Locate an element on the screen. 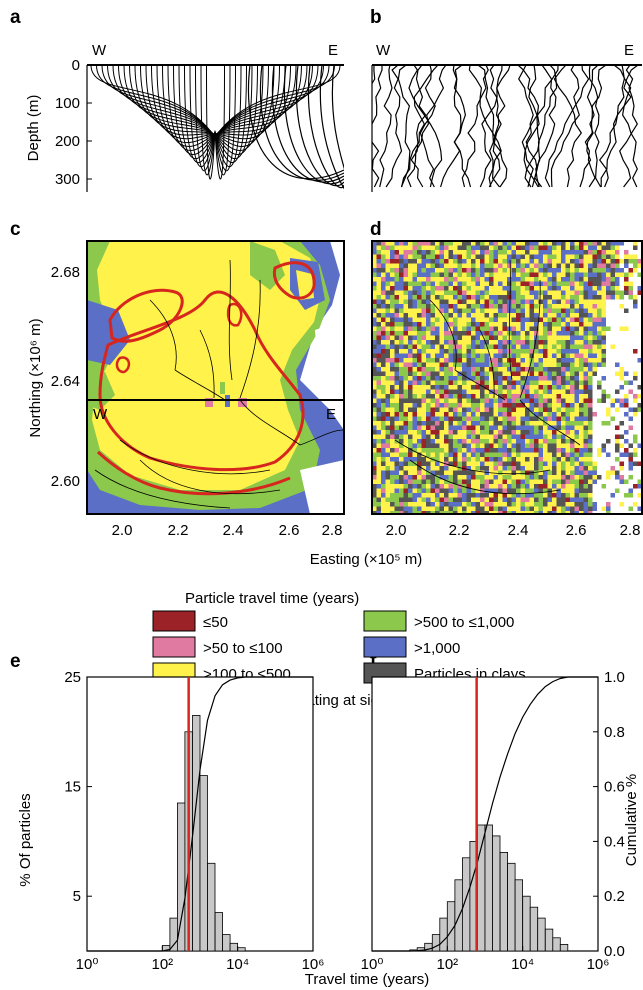 This screenshot has width=643, height=990. easting-tick-c-28: 2.8 is located at coordinates (332, 530).